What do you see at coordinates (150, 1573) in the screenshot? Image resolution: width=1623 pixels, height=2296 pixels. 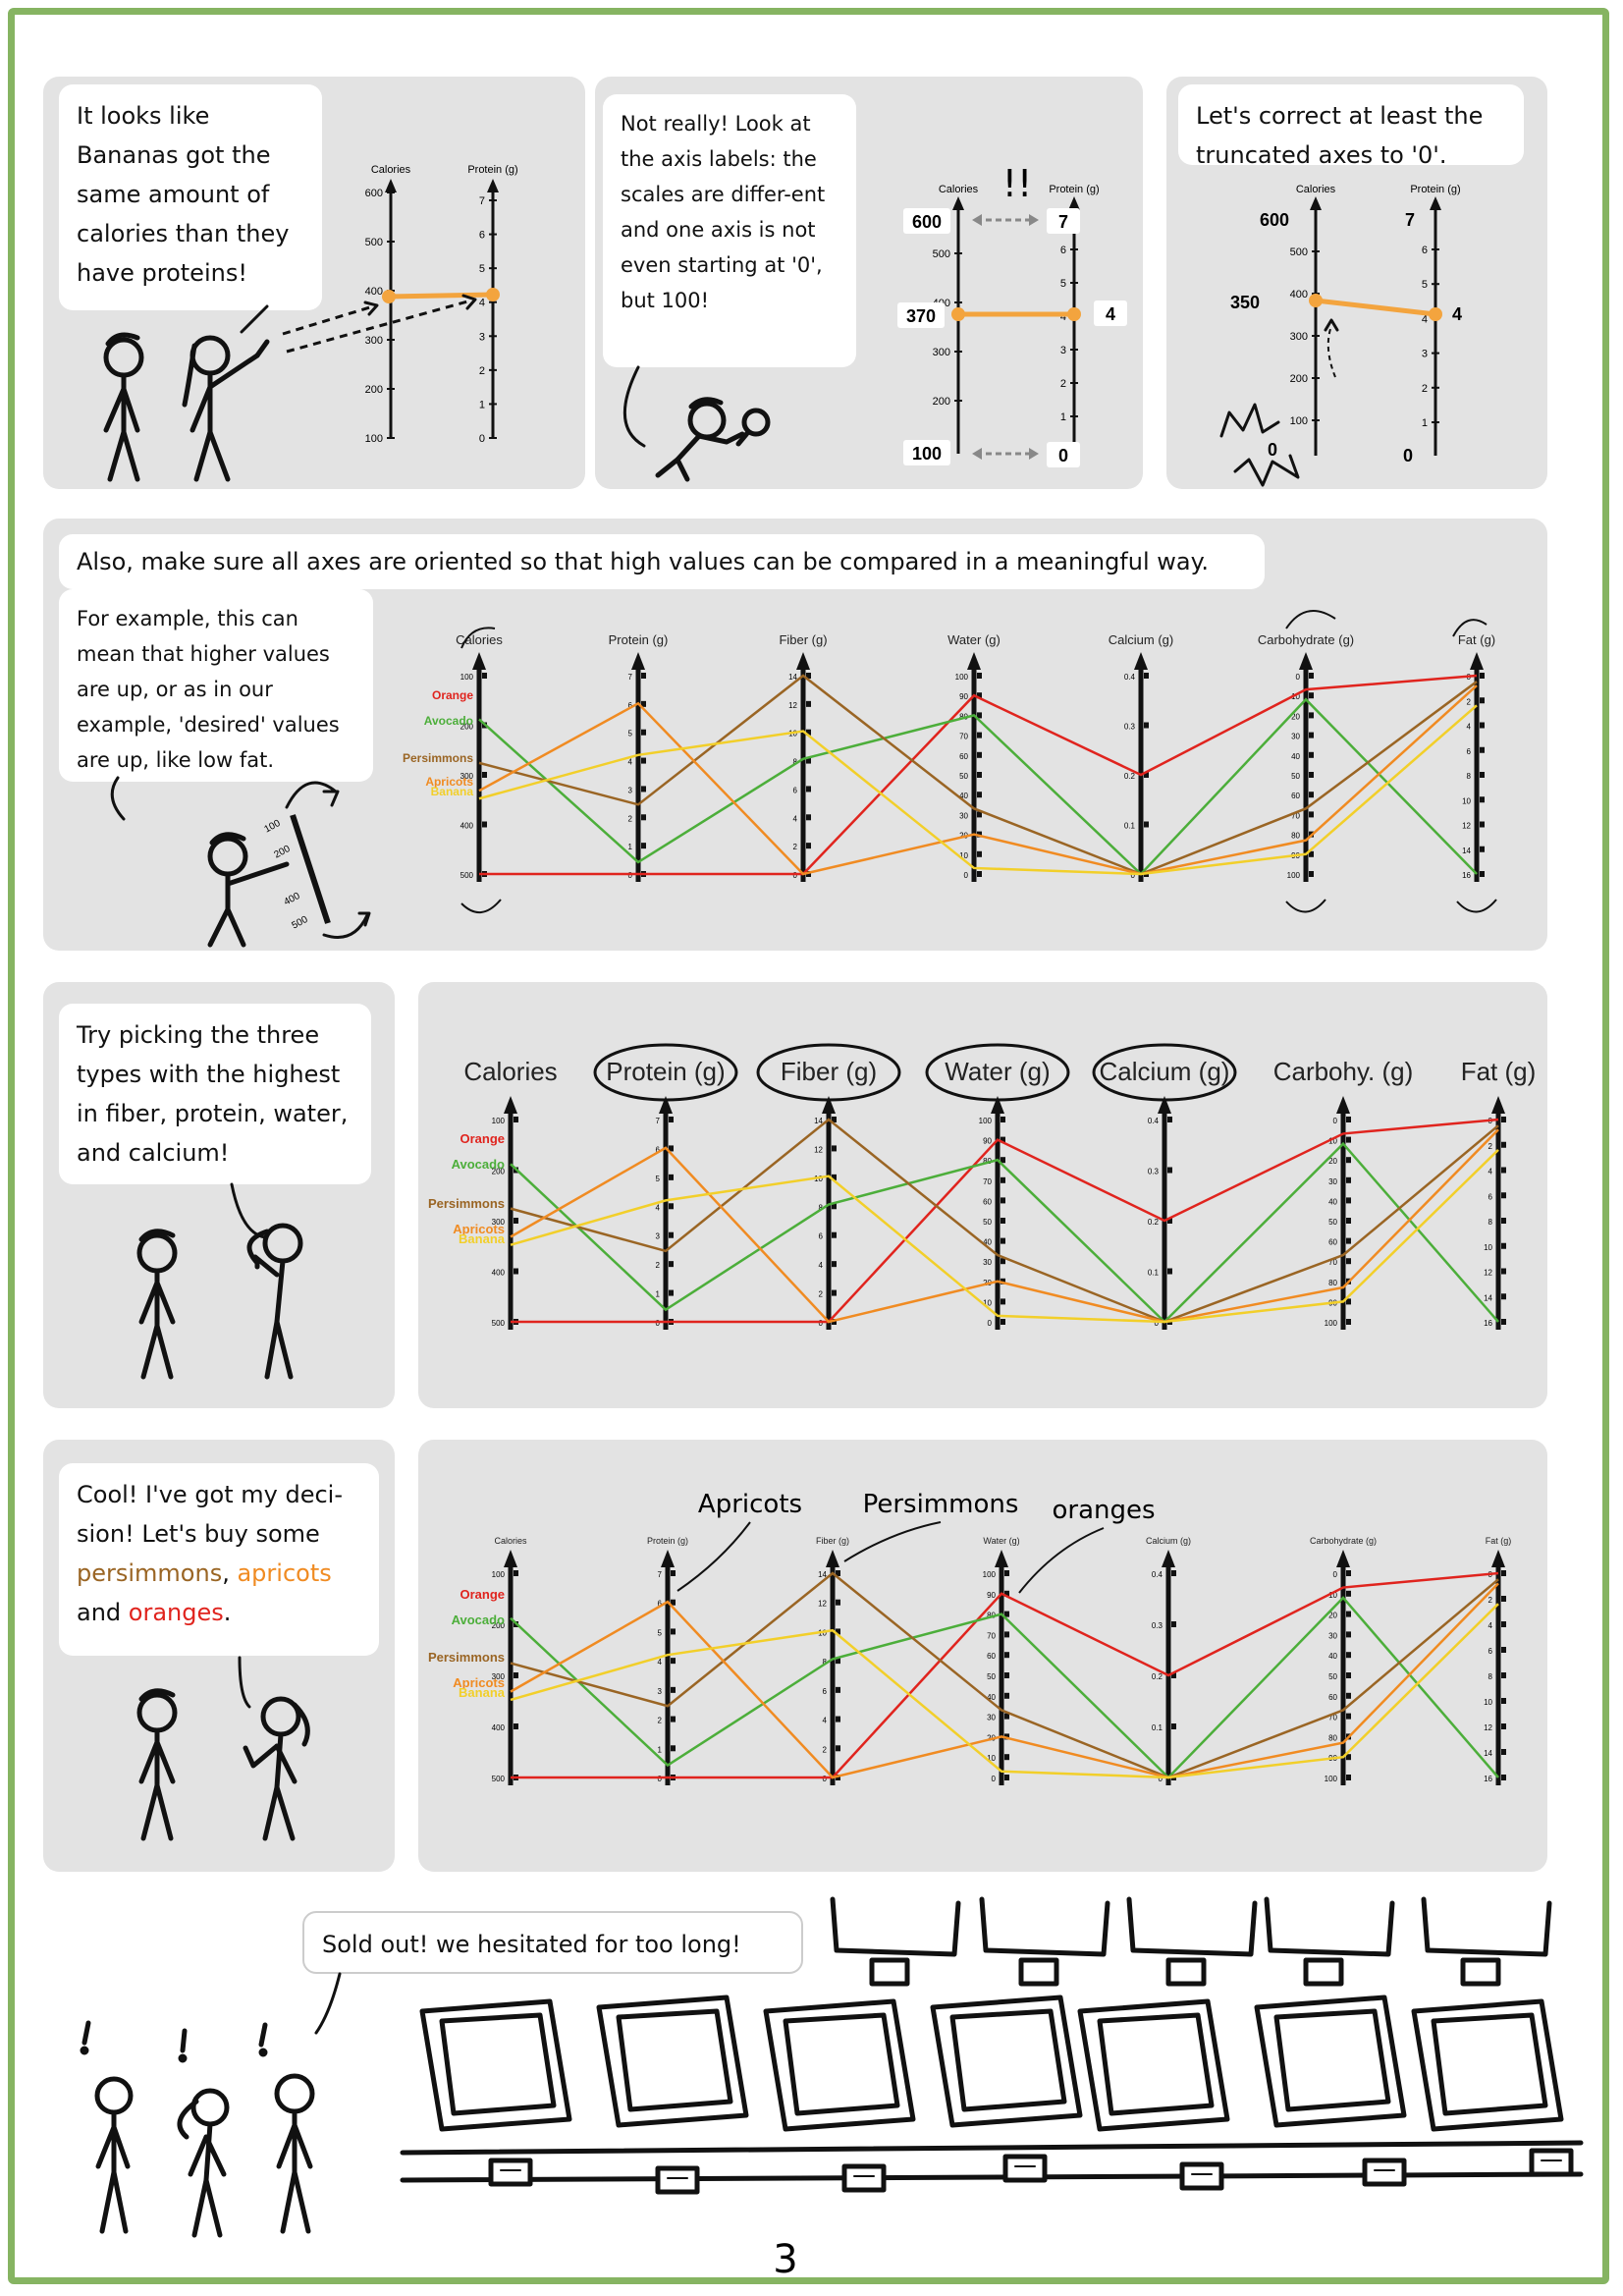 I see `bubble6-persimmons: persimmons` at bounding box center [150, 1573].